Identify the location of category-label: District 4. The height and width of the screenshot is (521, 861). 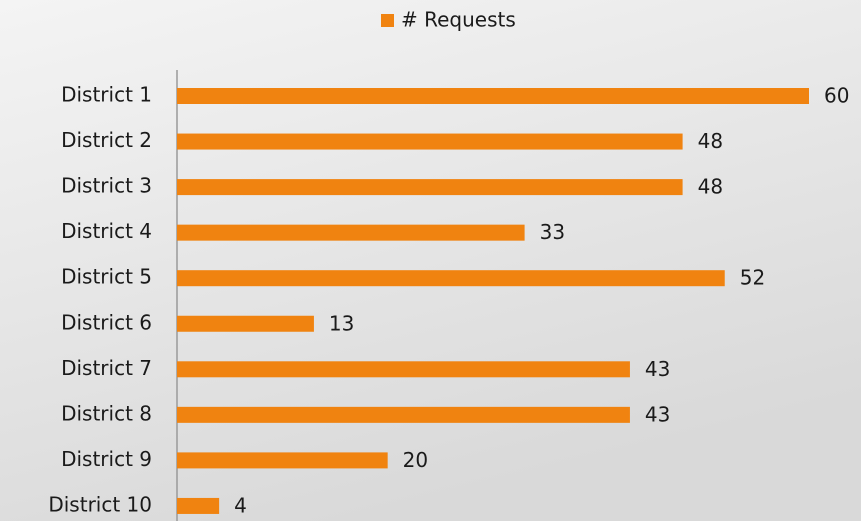
(106, 231).